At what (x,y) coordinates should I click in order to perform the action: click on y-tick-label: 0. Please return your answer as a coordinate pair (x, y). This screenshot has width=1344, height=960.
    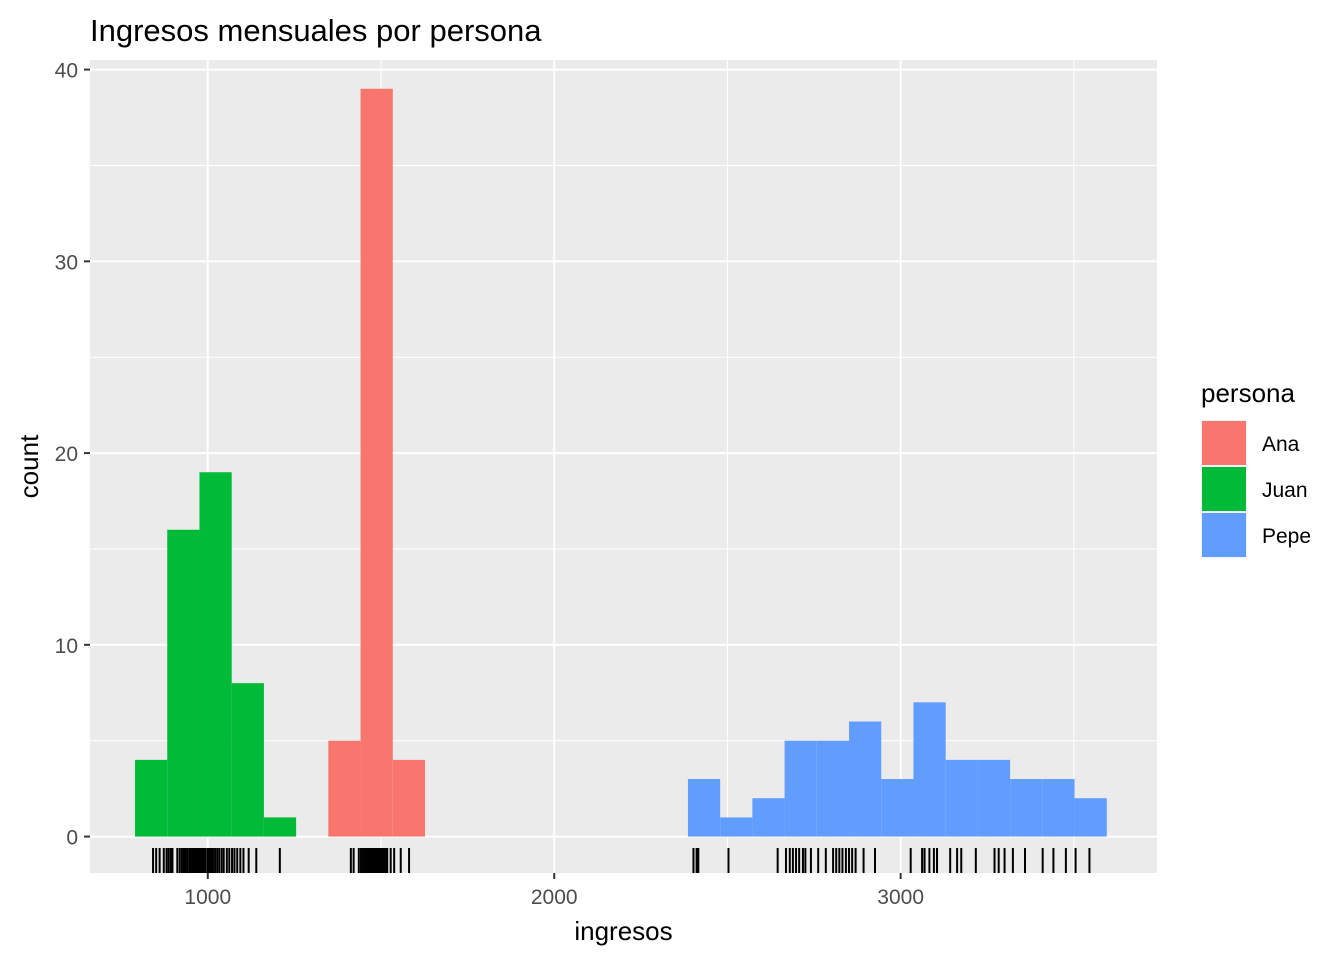
    Looking at the image, I should click on (72, 838).